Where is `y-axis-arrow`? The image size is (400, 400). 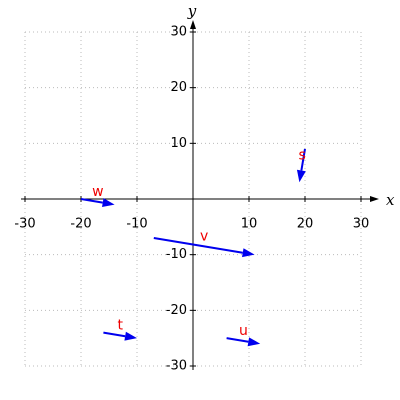 y-axis-arrow is located at coordinates (193, 24).